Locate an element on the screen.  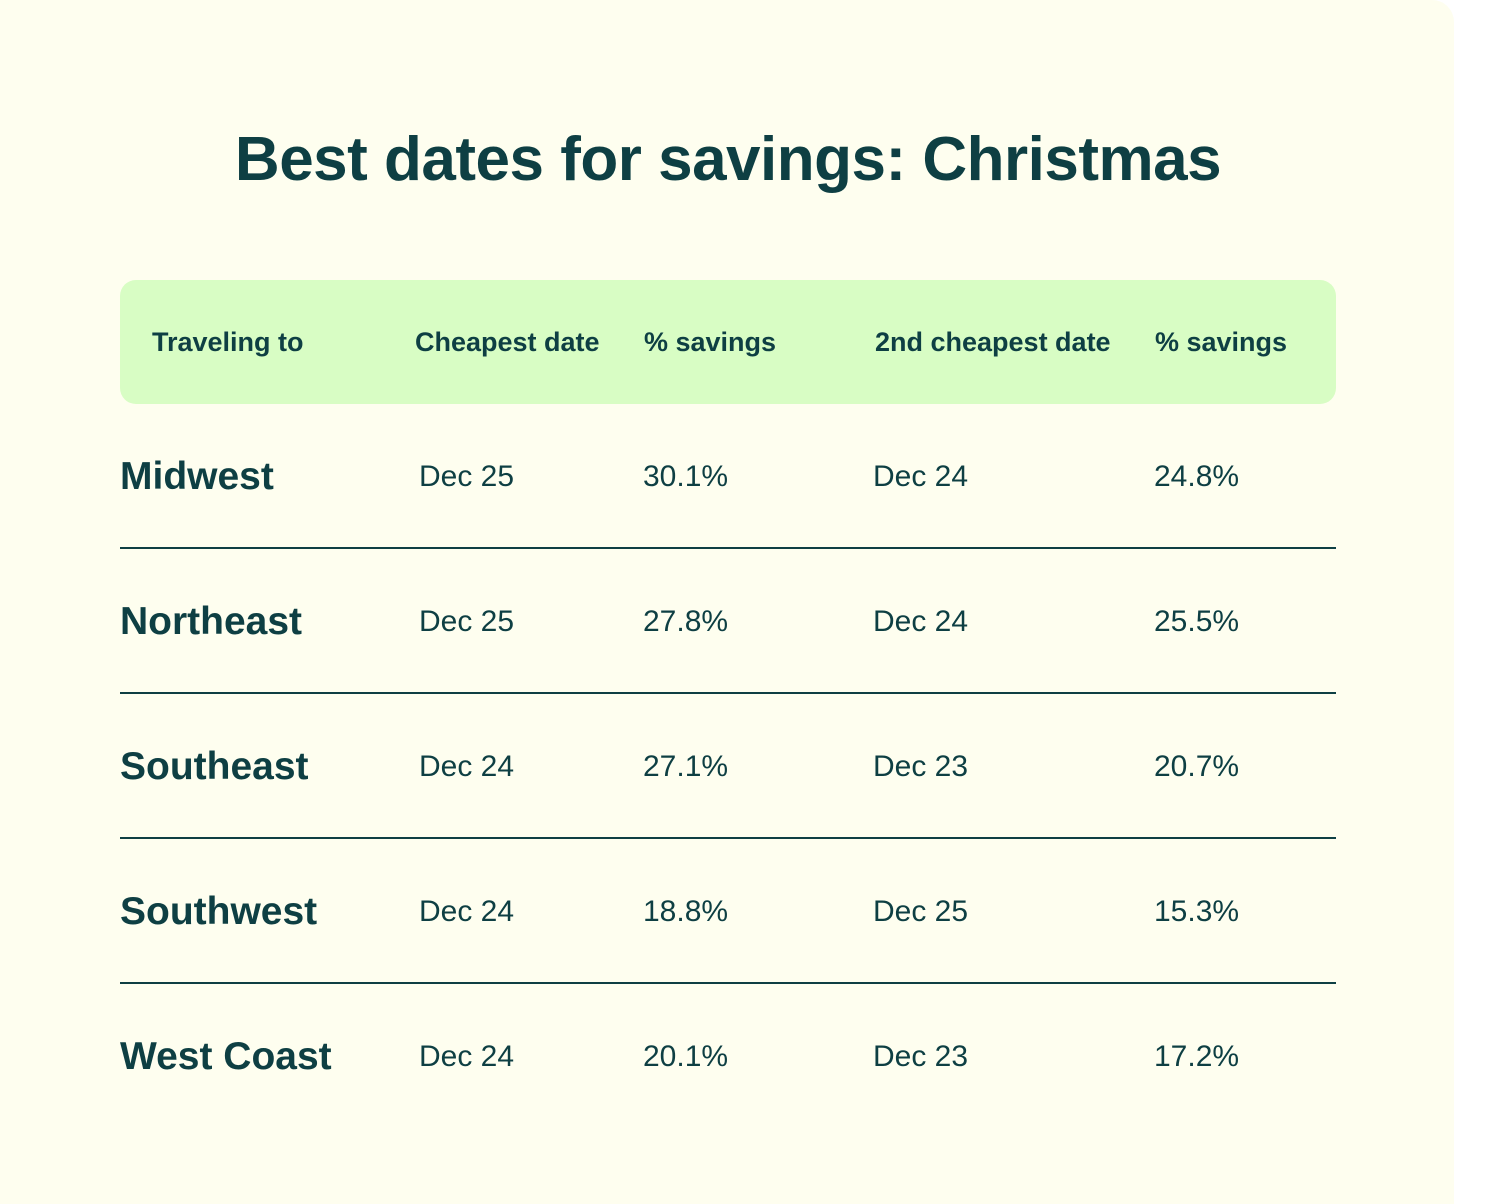
cheapest-savings-cell: 27.1% is located at coordinates (686, 766).